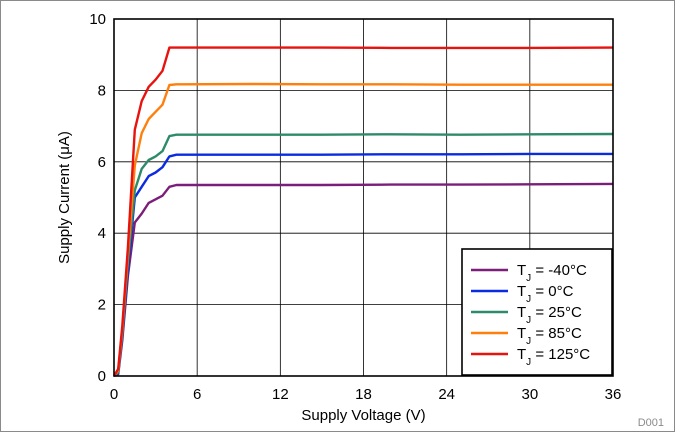 Image resolution: width=675 pixels, height=432 pixels. Describe the element at coordinates (114, 394) in the screenshot. I see `x-tick-label-0: 0` at that location.